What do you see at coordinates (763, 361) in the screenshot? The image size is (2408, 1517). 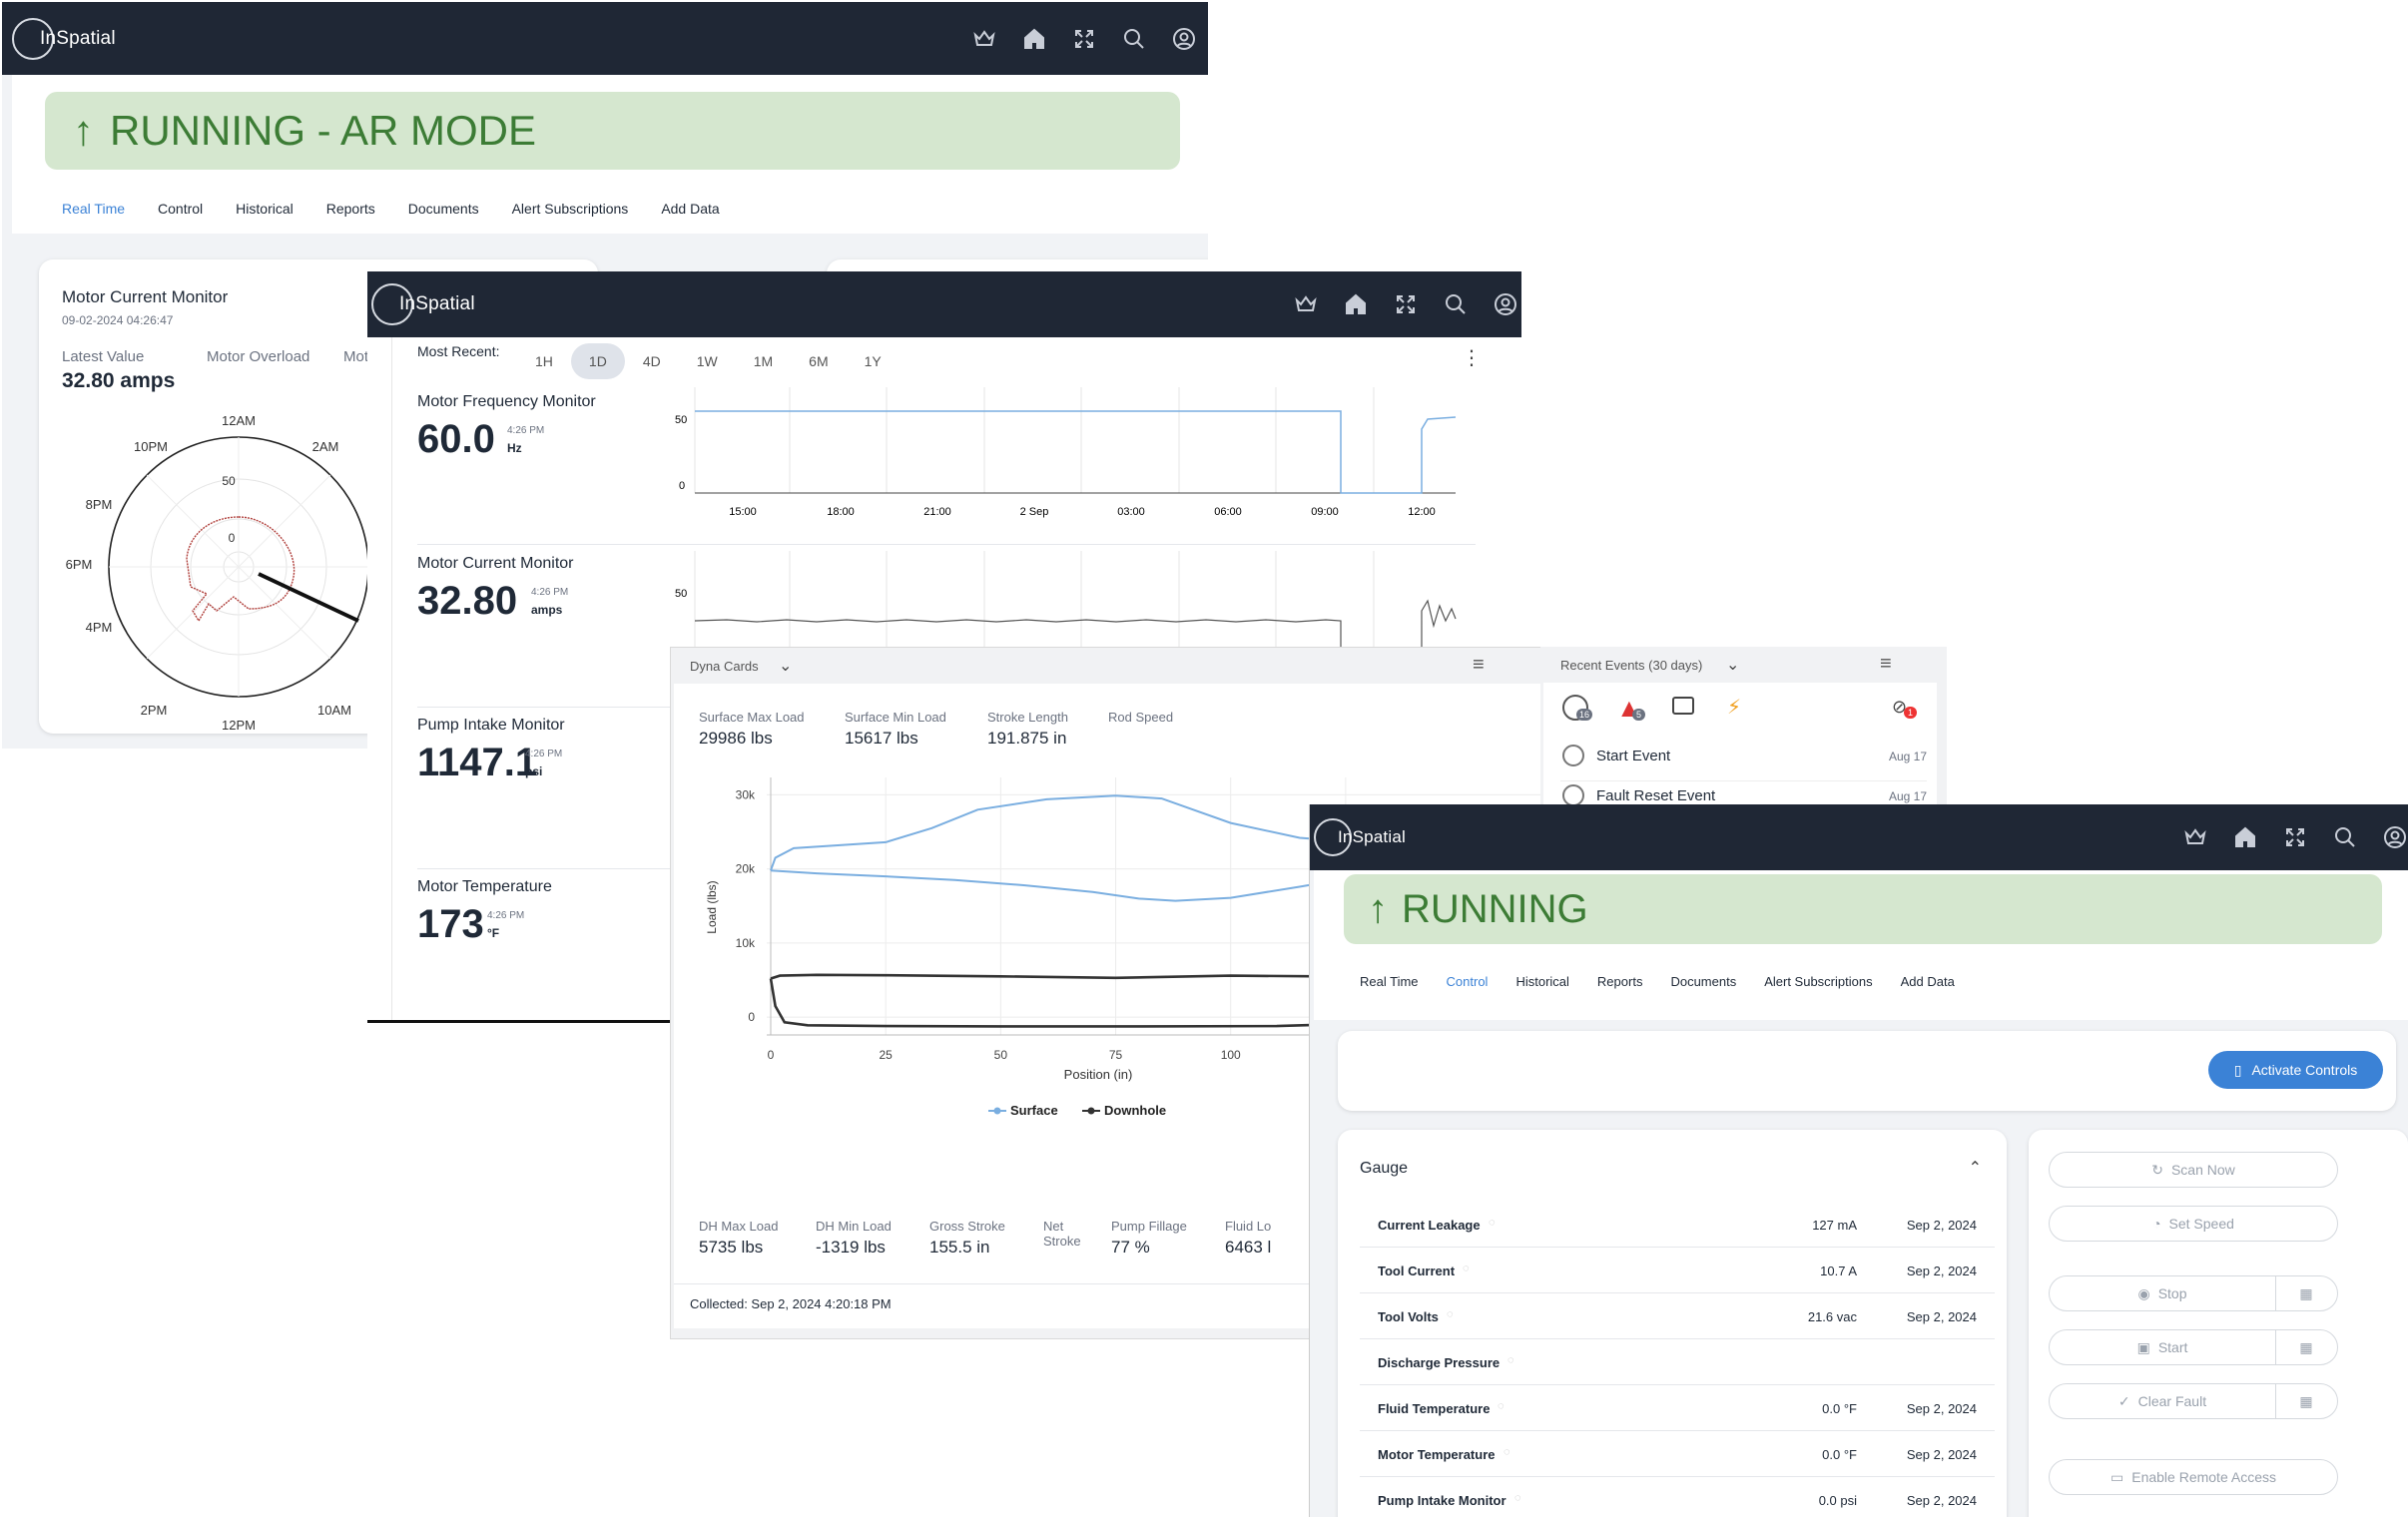 I see `range-1m: 1M` at bounding box center [763, 361].